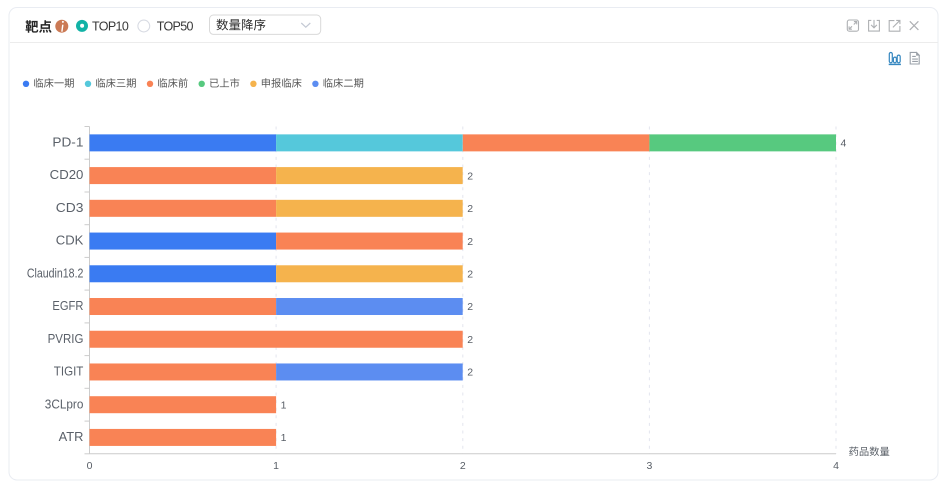  Describe the element at coordinates (69, 372) in the screenshot. I see `svg-text: TIGIT` at that location.